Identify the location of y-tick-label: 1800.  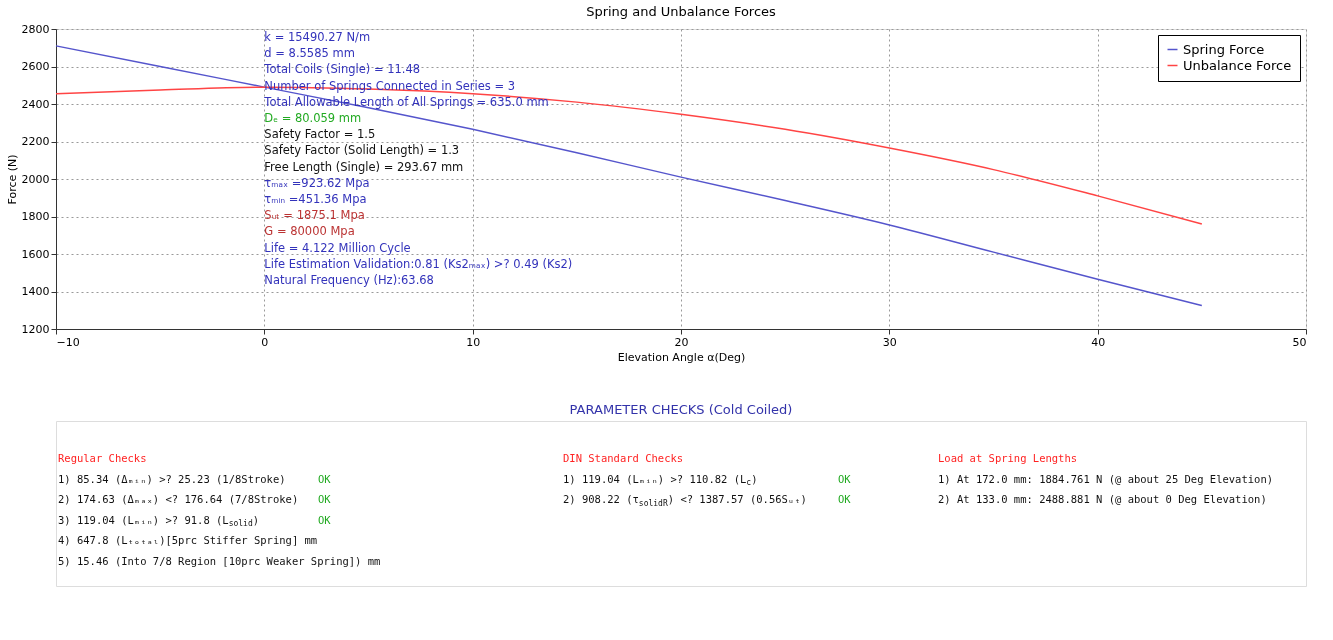
(35, 216).